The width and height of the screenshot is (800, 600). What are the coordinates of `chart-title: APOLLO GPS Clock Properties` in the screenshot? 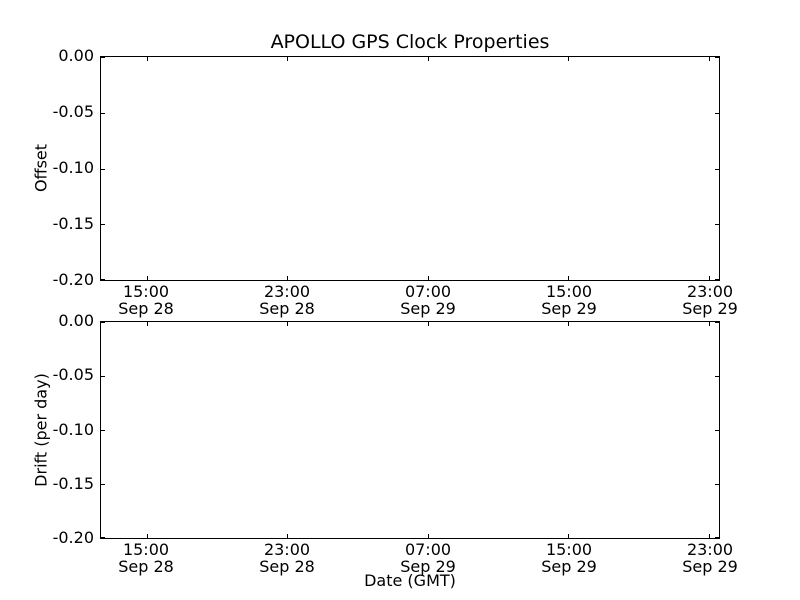 It's located at (410, 42).